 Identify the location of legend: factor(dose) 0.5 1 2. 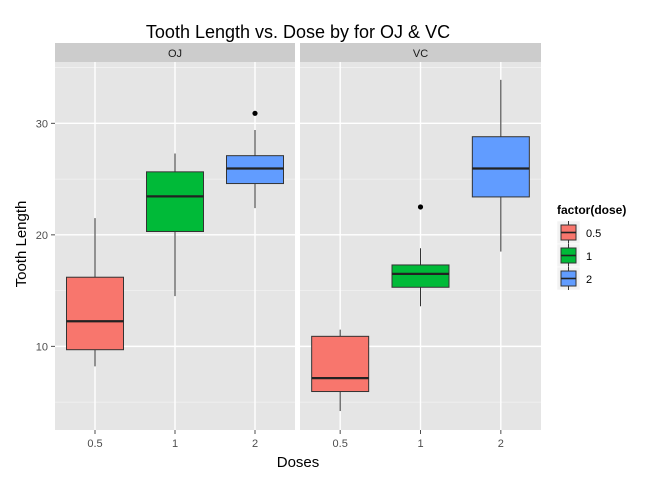
(591, 247).